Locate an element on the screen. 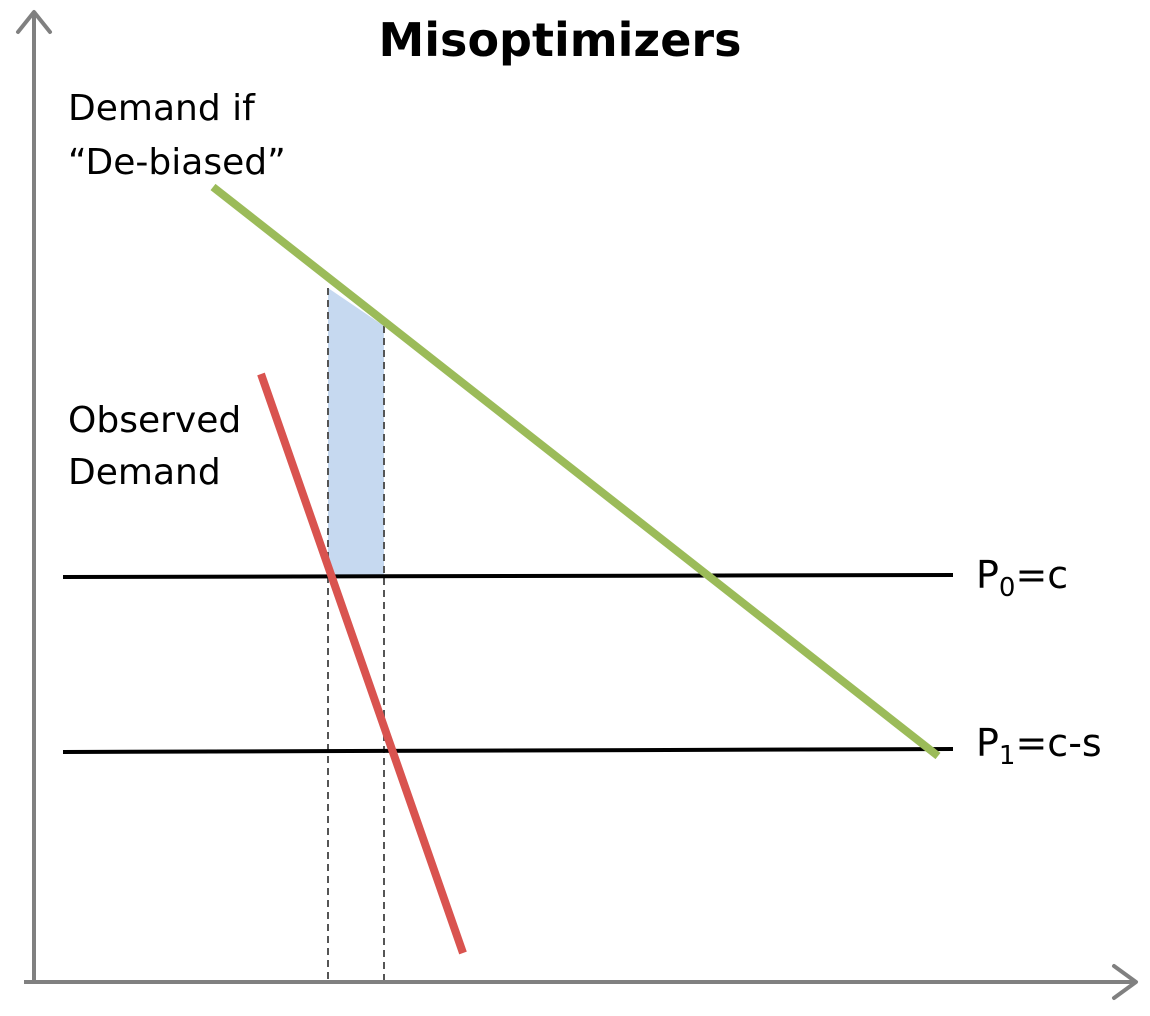 This screenshot has height=1016, width=1150. x-axis is located at coordinates (581, 982).